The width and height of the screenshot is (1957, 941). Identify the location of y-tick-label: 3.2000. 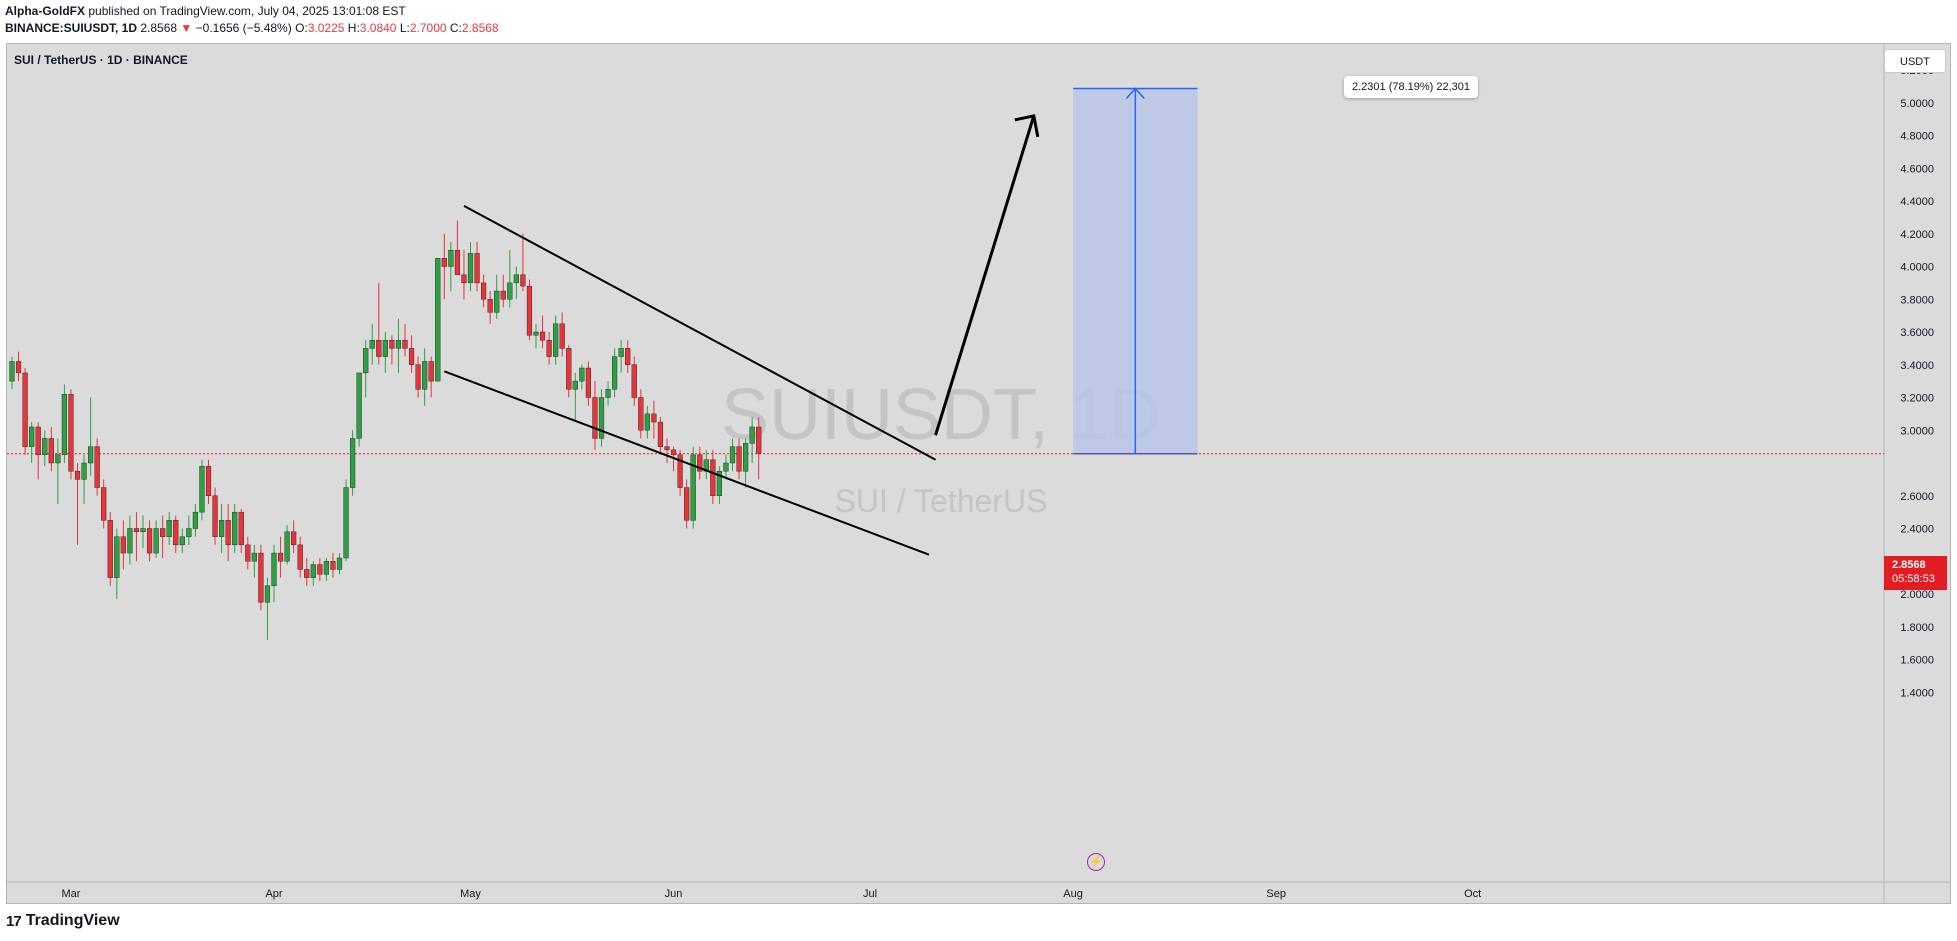
(1917, 399).